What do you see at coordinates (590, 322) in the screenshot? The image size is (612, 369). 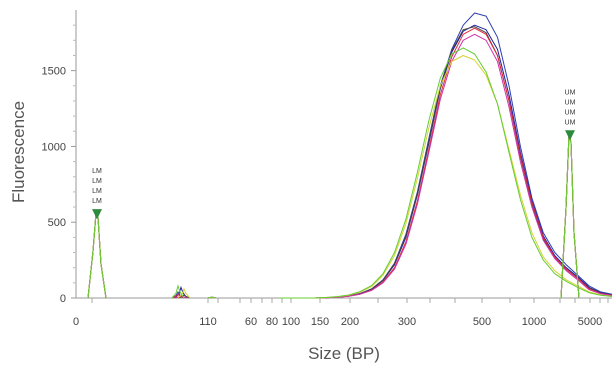 I see `x-tick-label: 5000` at bounding box center [590, 322].